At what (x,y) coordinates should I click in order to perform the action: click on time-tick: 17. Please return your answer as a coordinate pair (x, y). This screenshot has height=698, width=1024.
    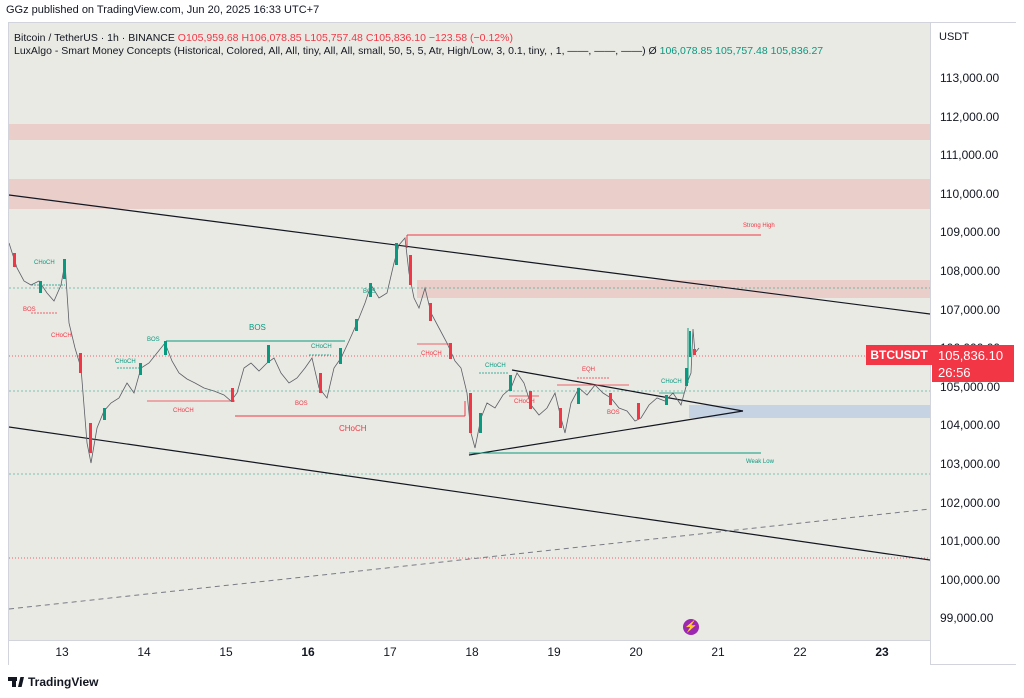
    Looking at the image, I should click on (390, 652).